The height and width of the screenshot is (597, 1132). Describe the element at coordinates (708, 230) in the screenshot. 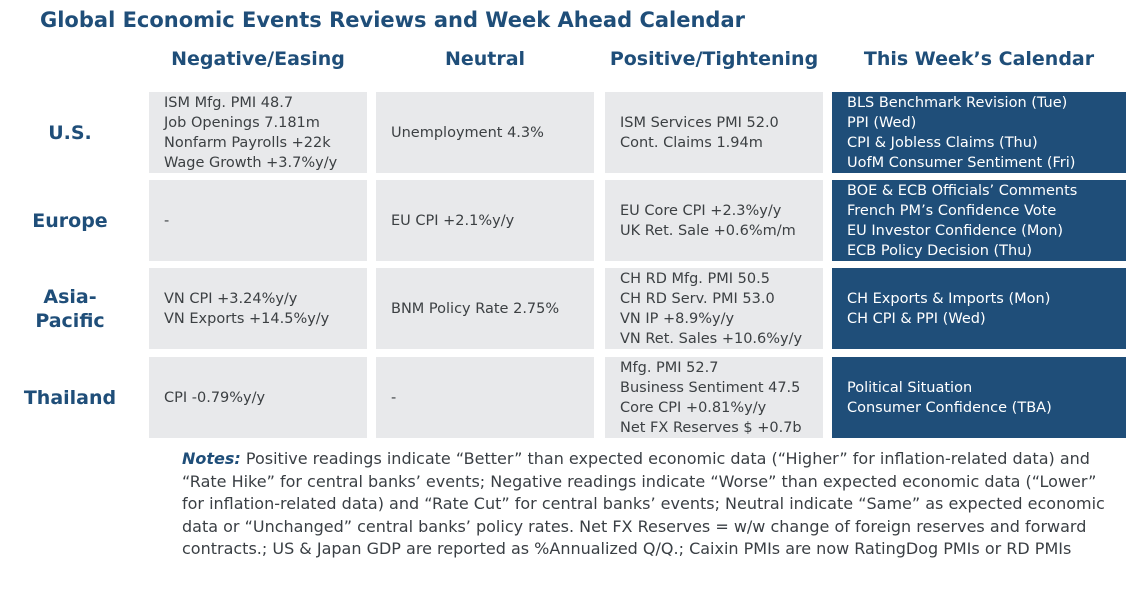

I see `cell-line: UK Ret. Sale +0.6%m/m` at that location.